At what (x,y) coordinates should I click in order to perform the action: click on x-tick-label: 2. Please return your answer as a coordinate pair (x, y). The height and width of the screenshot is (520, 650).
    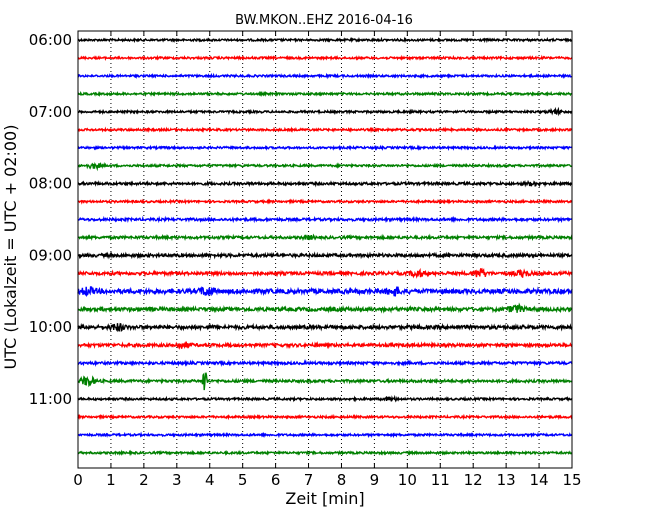
    Looking at the image, I should click on (144, 480).